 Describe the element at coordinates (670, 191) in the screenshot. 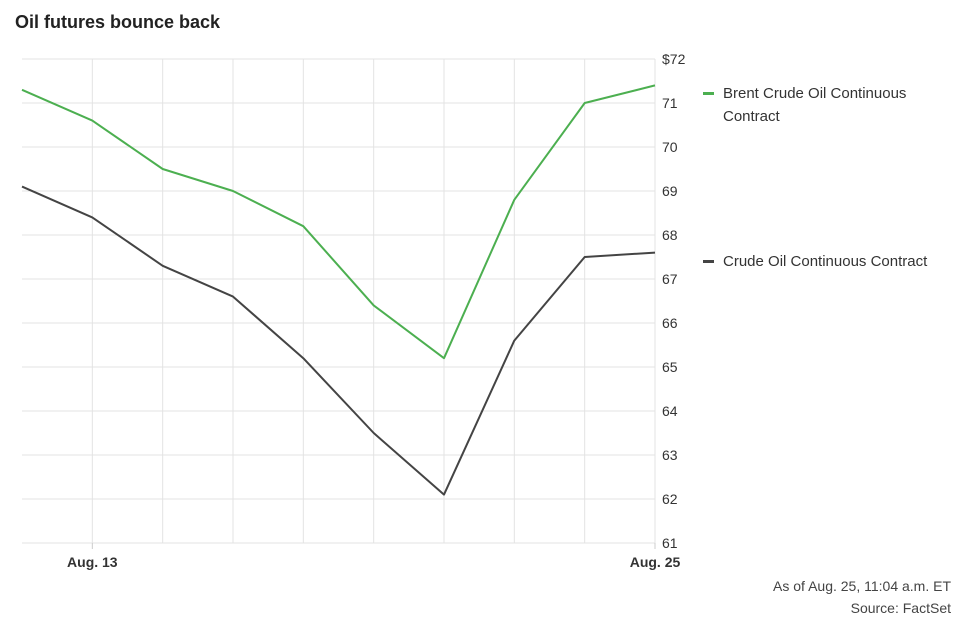

I see `y-tick-label: 69` at that location.